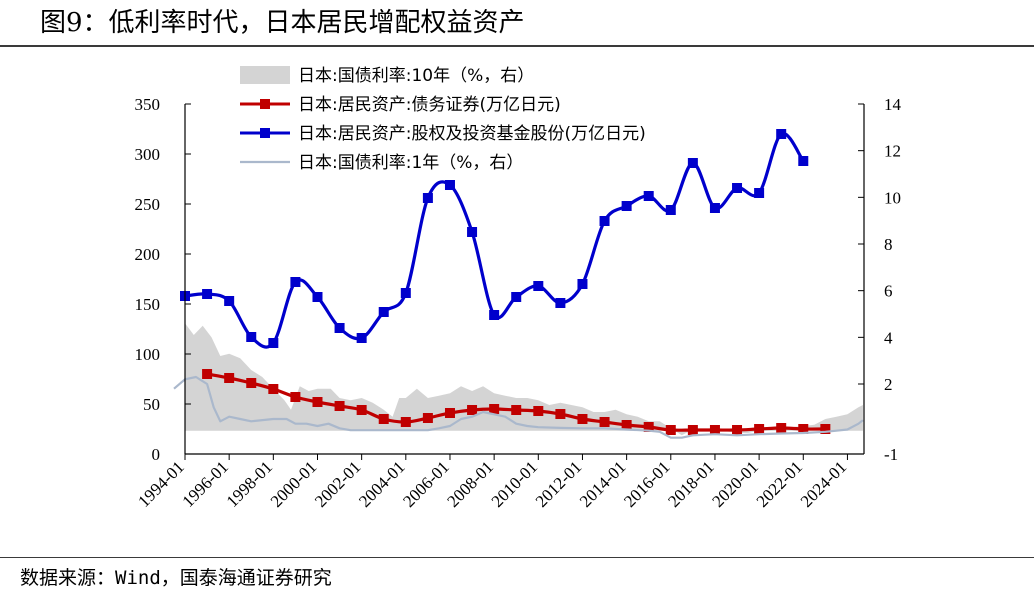 The image size is (1034, 591). Describe the element at coordinates (294, 484) in the screenshot. I see `x-axis-tick-label: 2000-01` at that location.